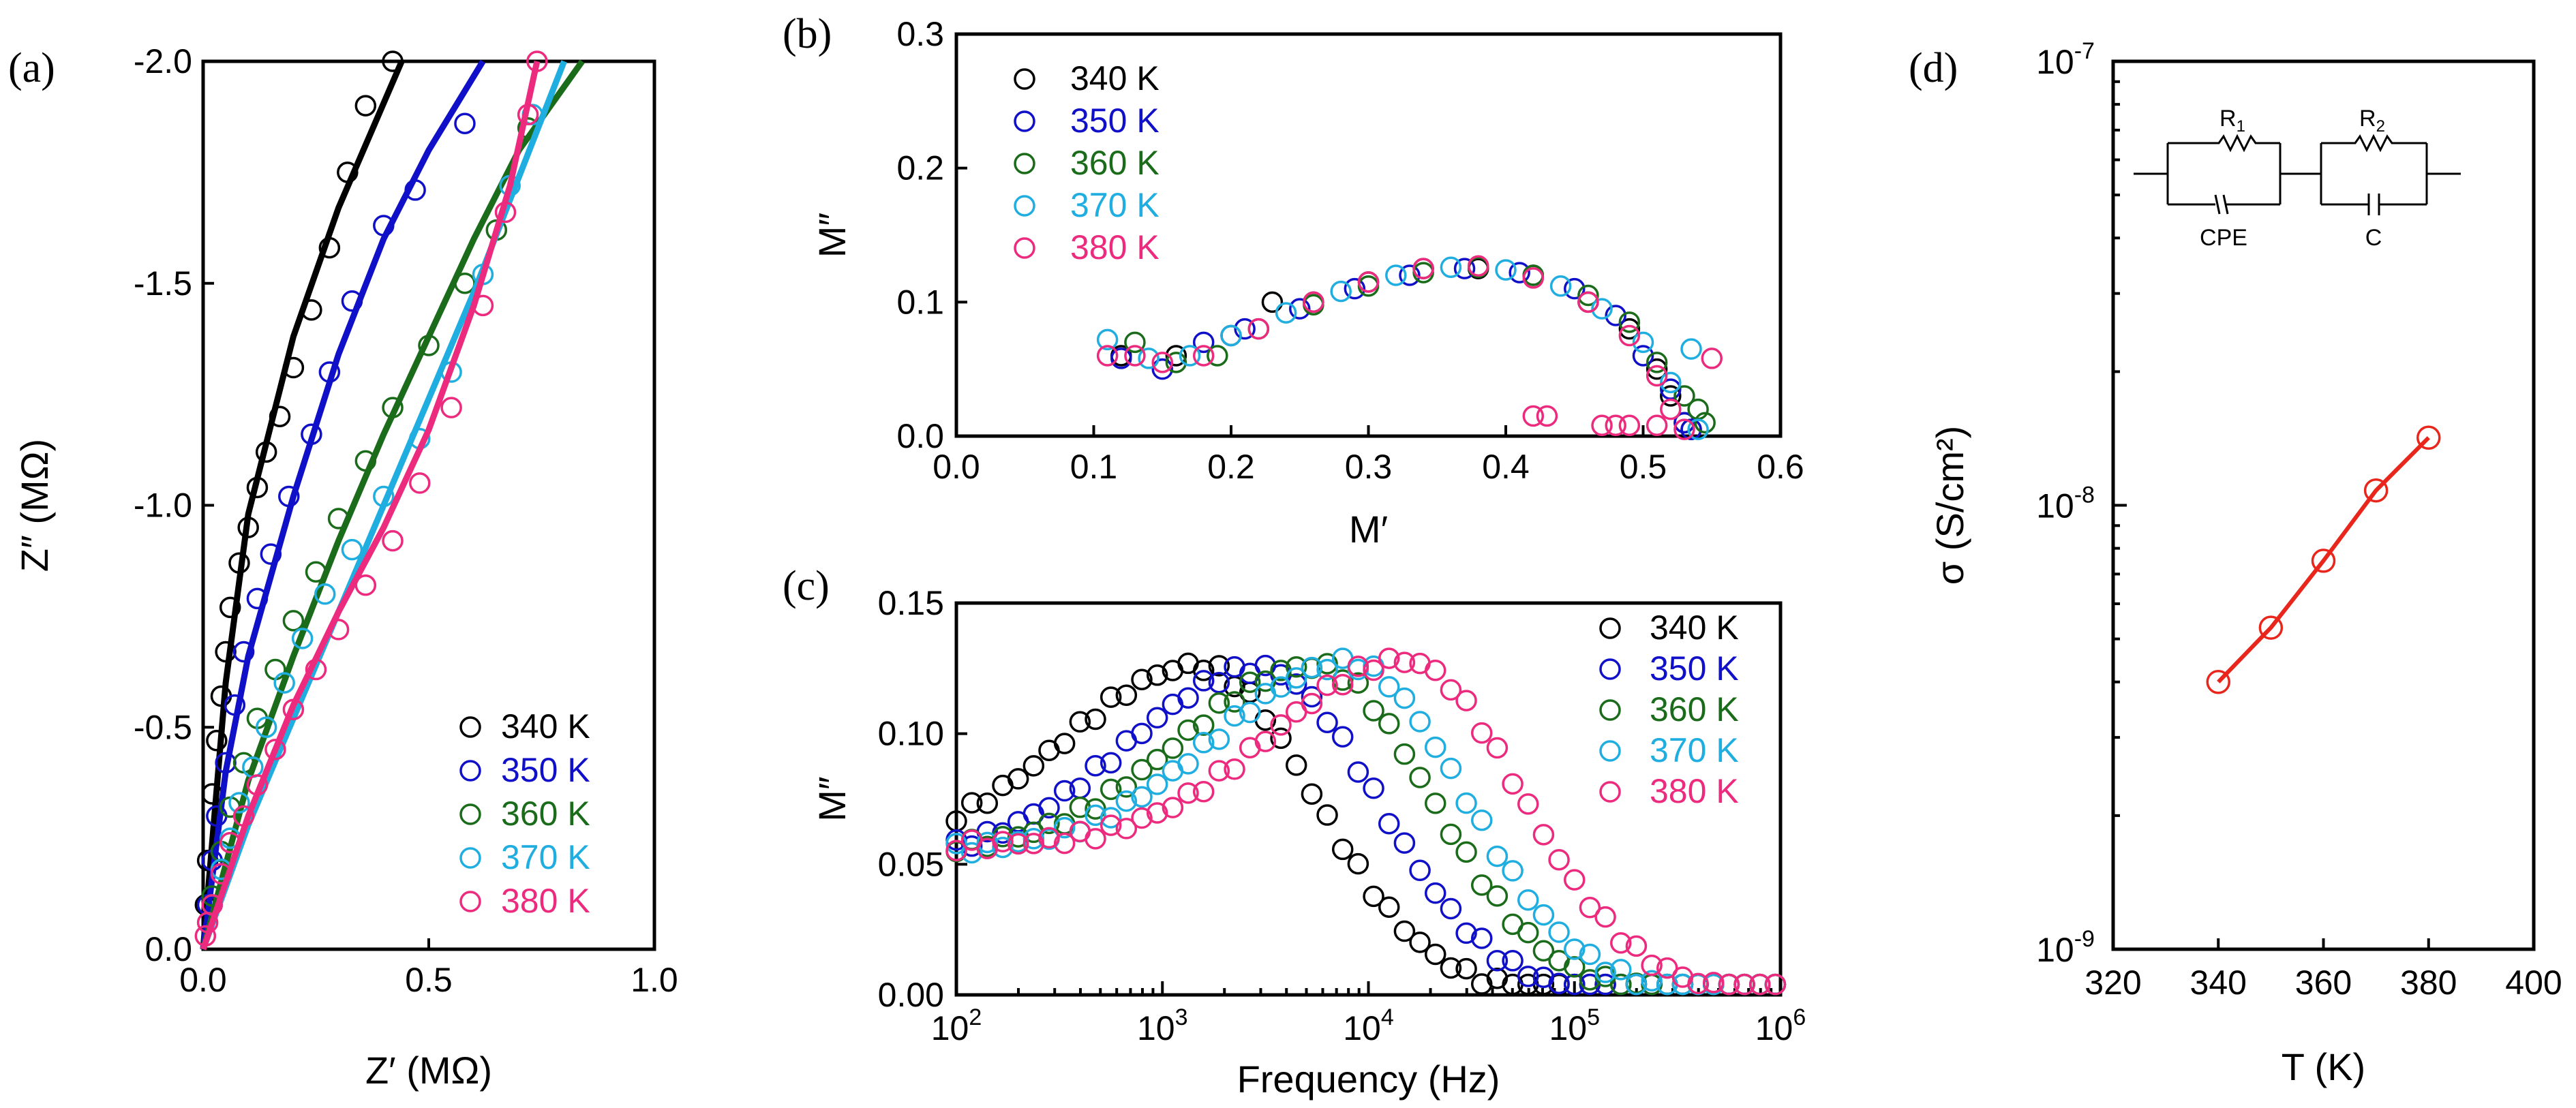 This screenshot has height=1108, width=2576. I want to click on c-y-tick-label: 0.00, so click(911, 995).